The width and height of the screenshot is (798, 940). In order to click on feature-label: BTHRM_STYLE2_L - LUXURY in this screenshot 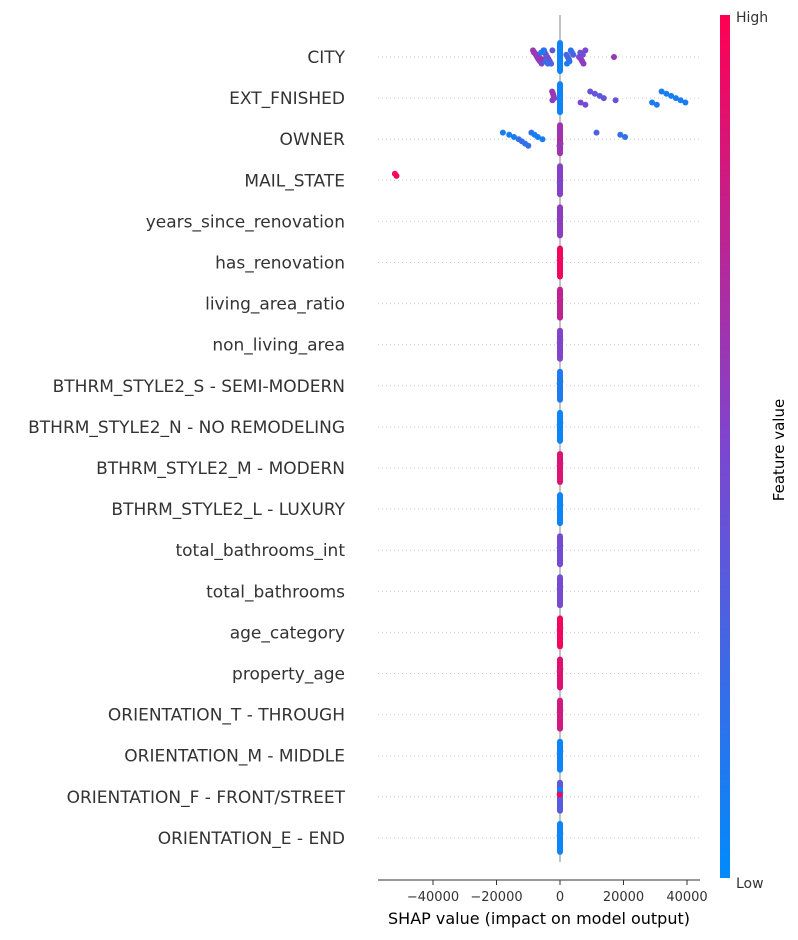, I will do `click(228, 510)`.